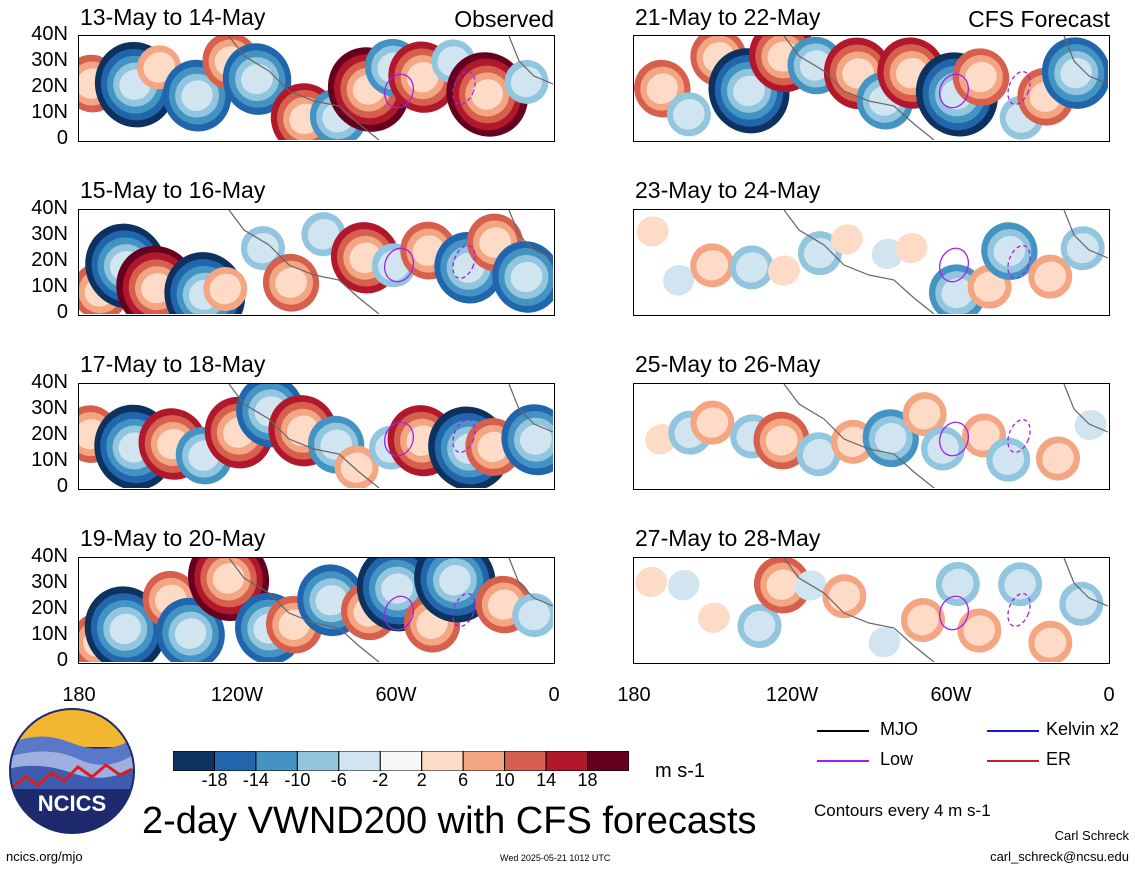 The image size is (1135, 871). What do you see at coordinates (237, 695) in the screenshot?
I see `x-tick-120w-left: 120W` at bounding box center [237, 695].